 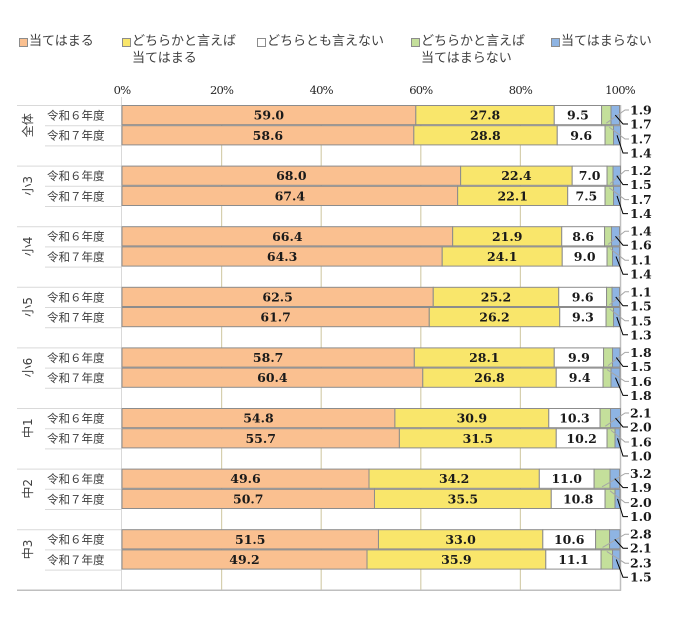 What do you see at coordinates (641, 516) in the screenshot?
I see `data-label-external: 1.0` at bounding box center [641, 516].